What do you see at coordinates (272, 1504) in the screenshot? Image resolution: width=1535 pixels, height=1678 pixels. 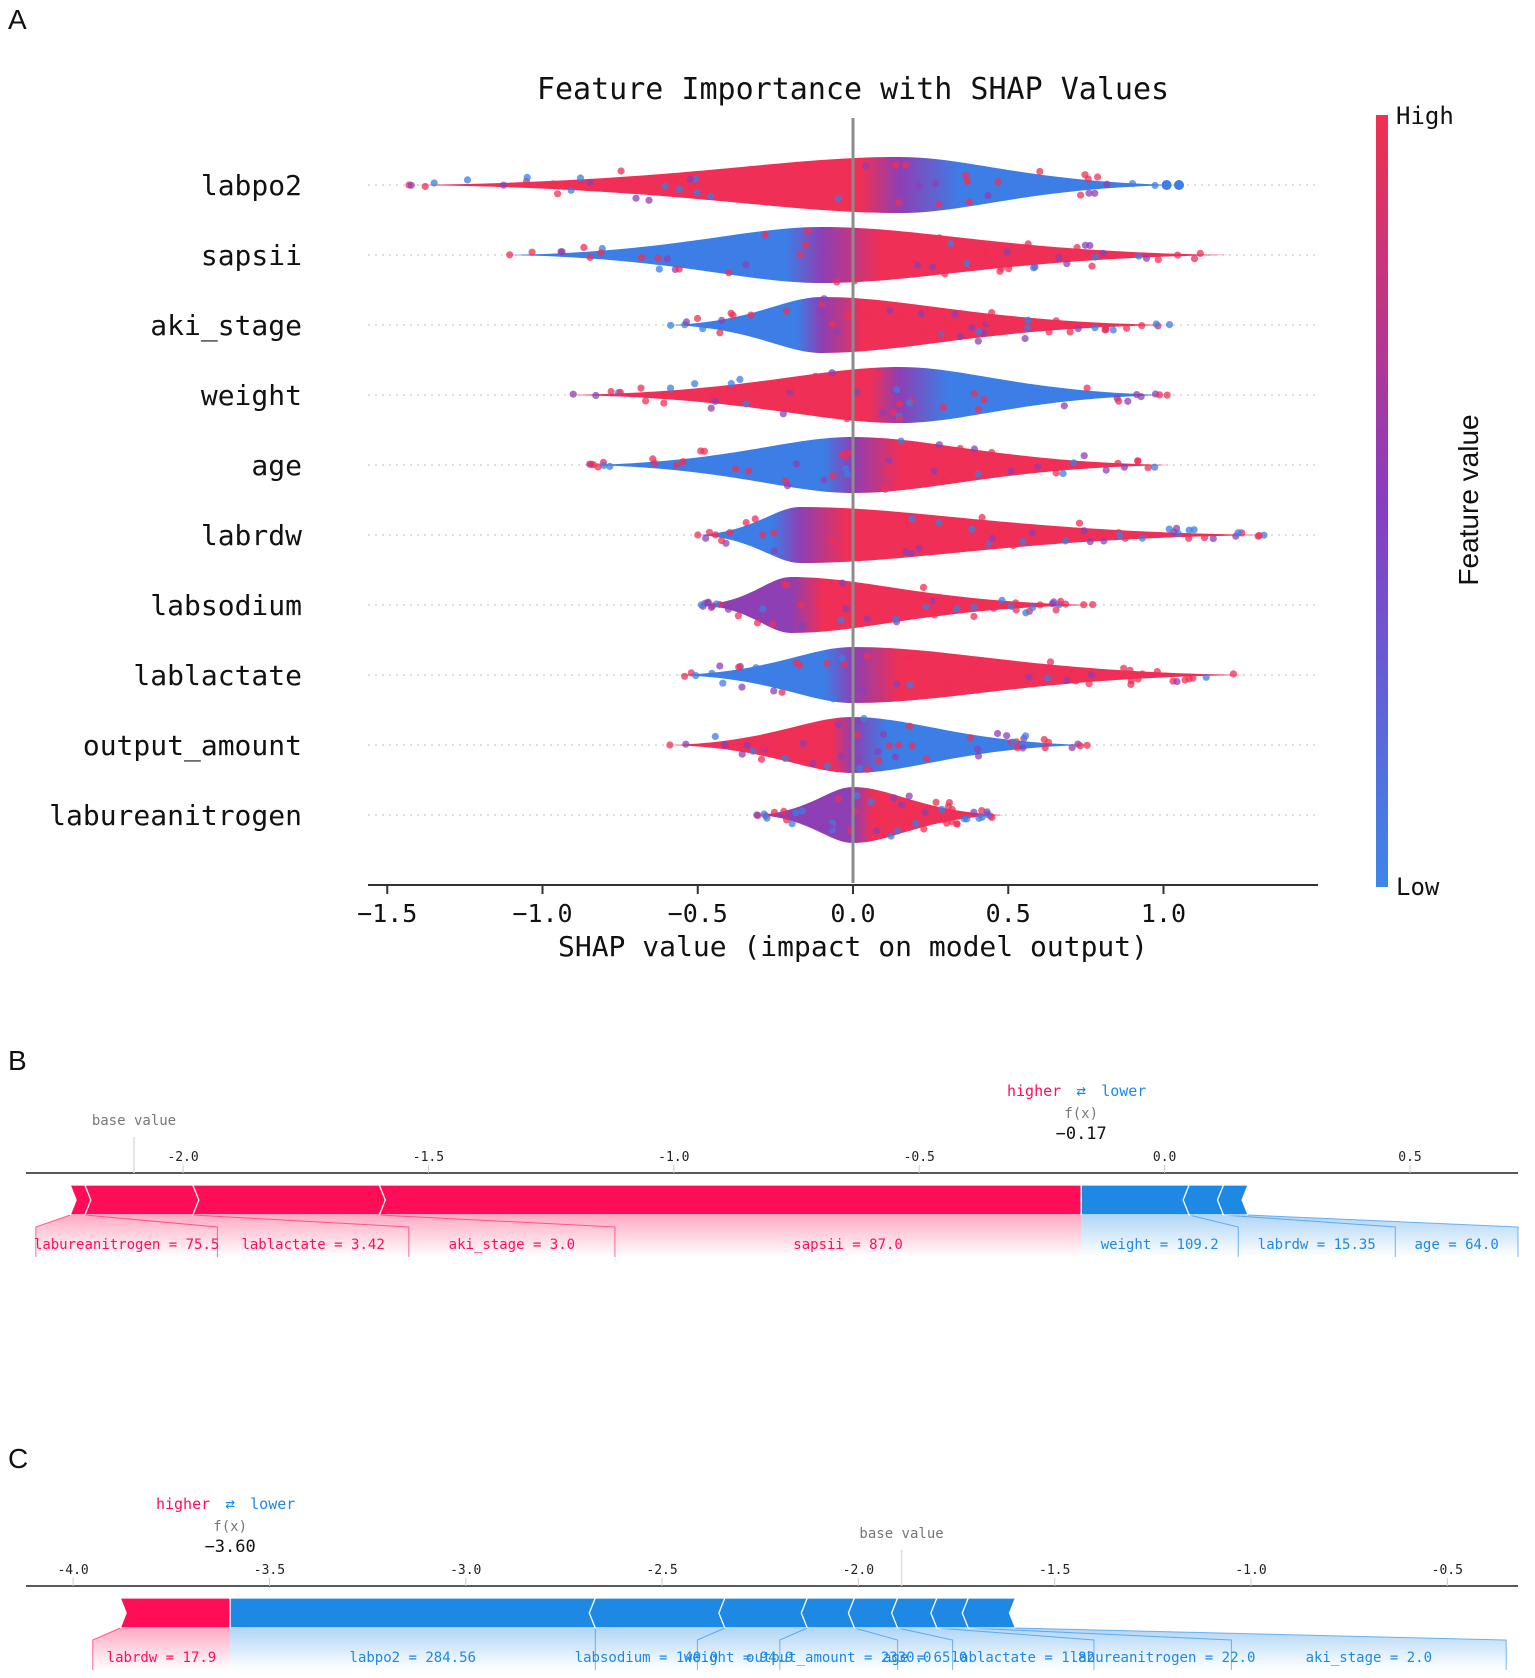 I see `lower-label: lower` at bounding box center [272, 1504].